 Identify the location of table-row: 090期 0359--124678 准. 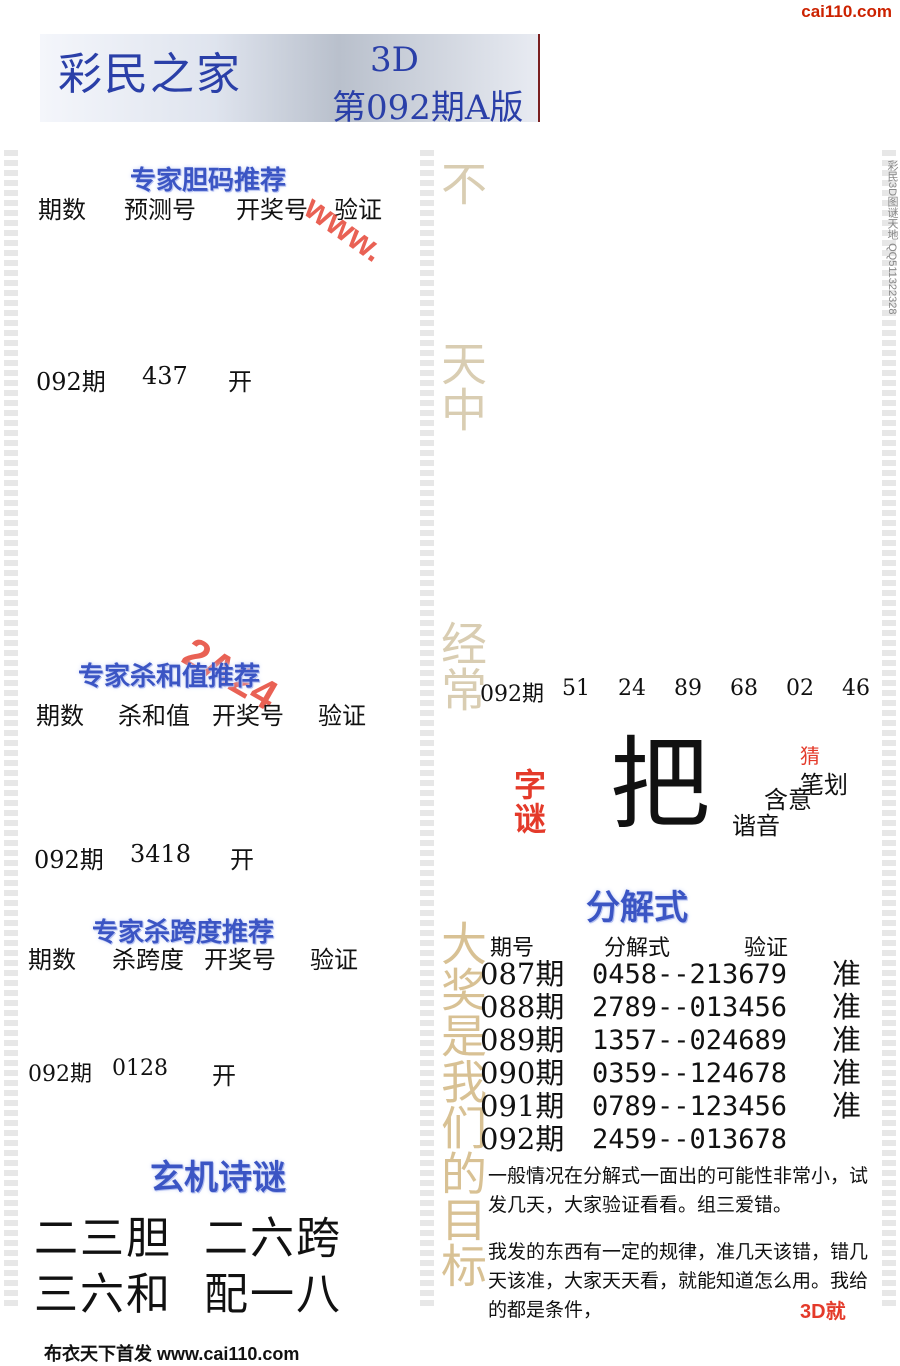
(675, 1073).